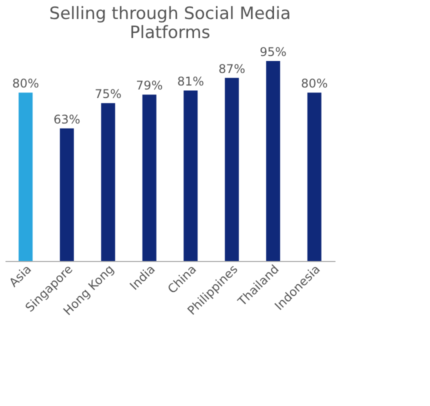 The height and width of the screenshot is (406, 430). Describe the element at coordinates (108, 94) in the screenshot. I see `data-label: 75%` at that location.